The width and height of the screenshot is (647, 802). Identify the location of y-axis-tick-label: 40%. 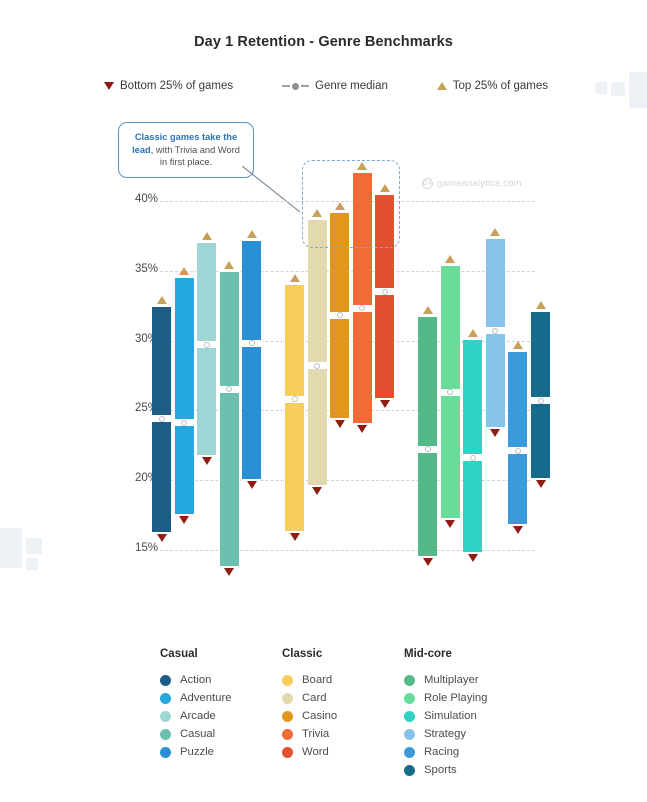
(146, 199).